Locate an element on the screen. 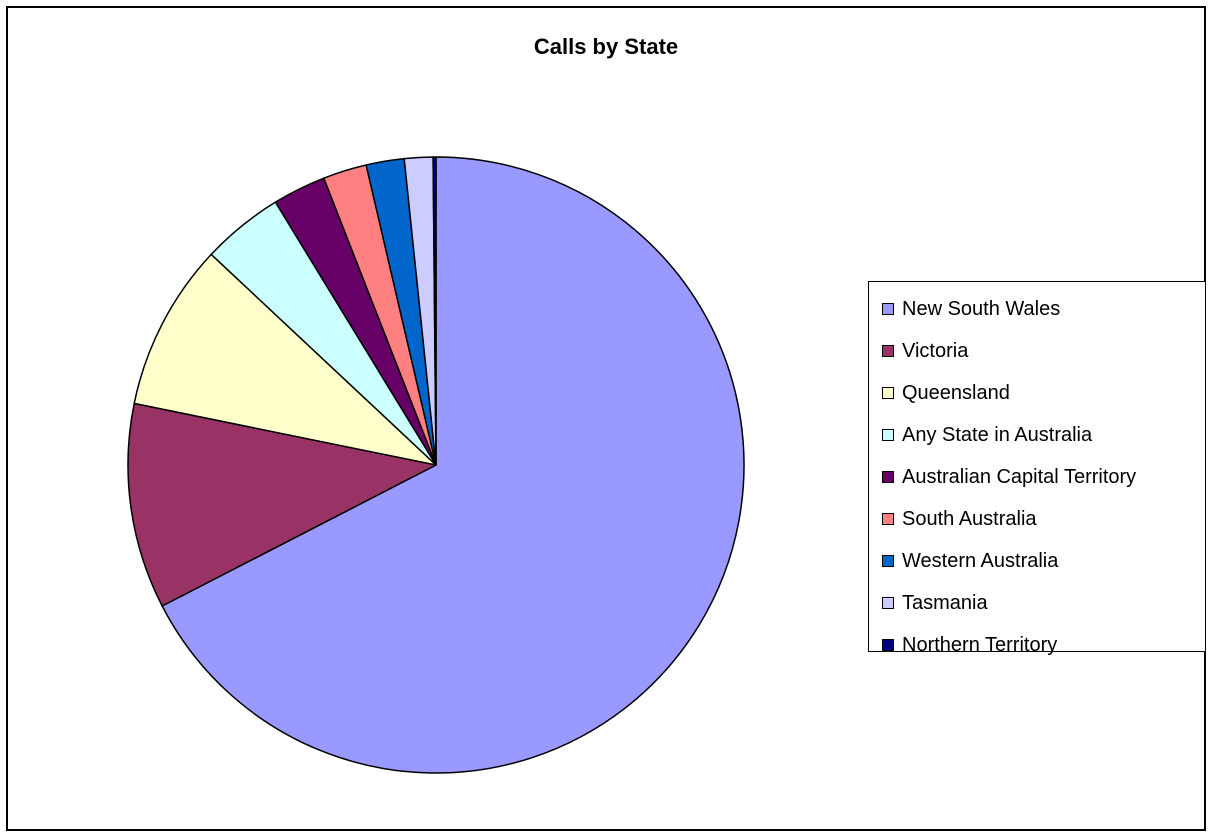 This screenshot has height=837, width=1212. legend-item-any-state-in-australia: Any State in Australia is located at coordinates (1037, 435).